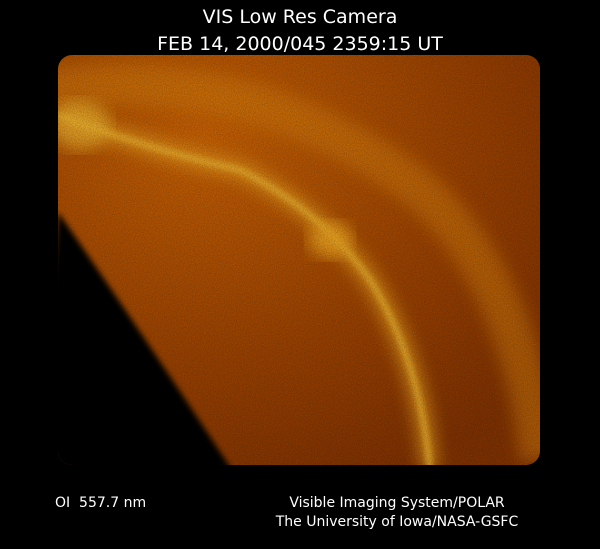  I want to click on credit-line: Visible Imaging System/POLAR, so click(397, 503).